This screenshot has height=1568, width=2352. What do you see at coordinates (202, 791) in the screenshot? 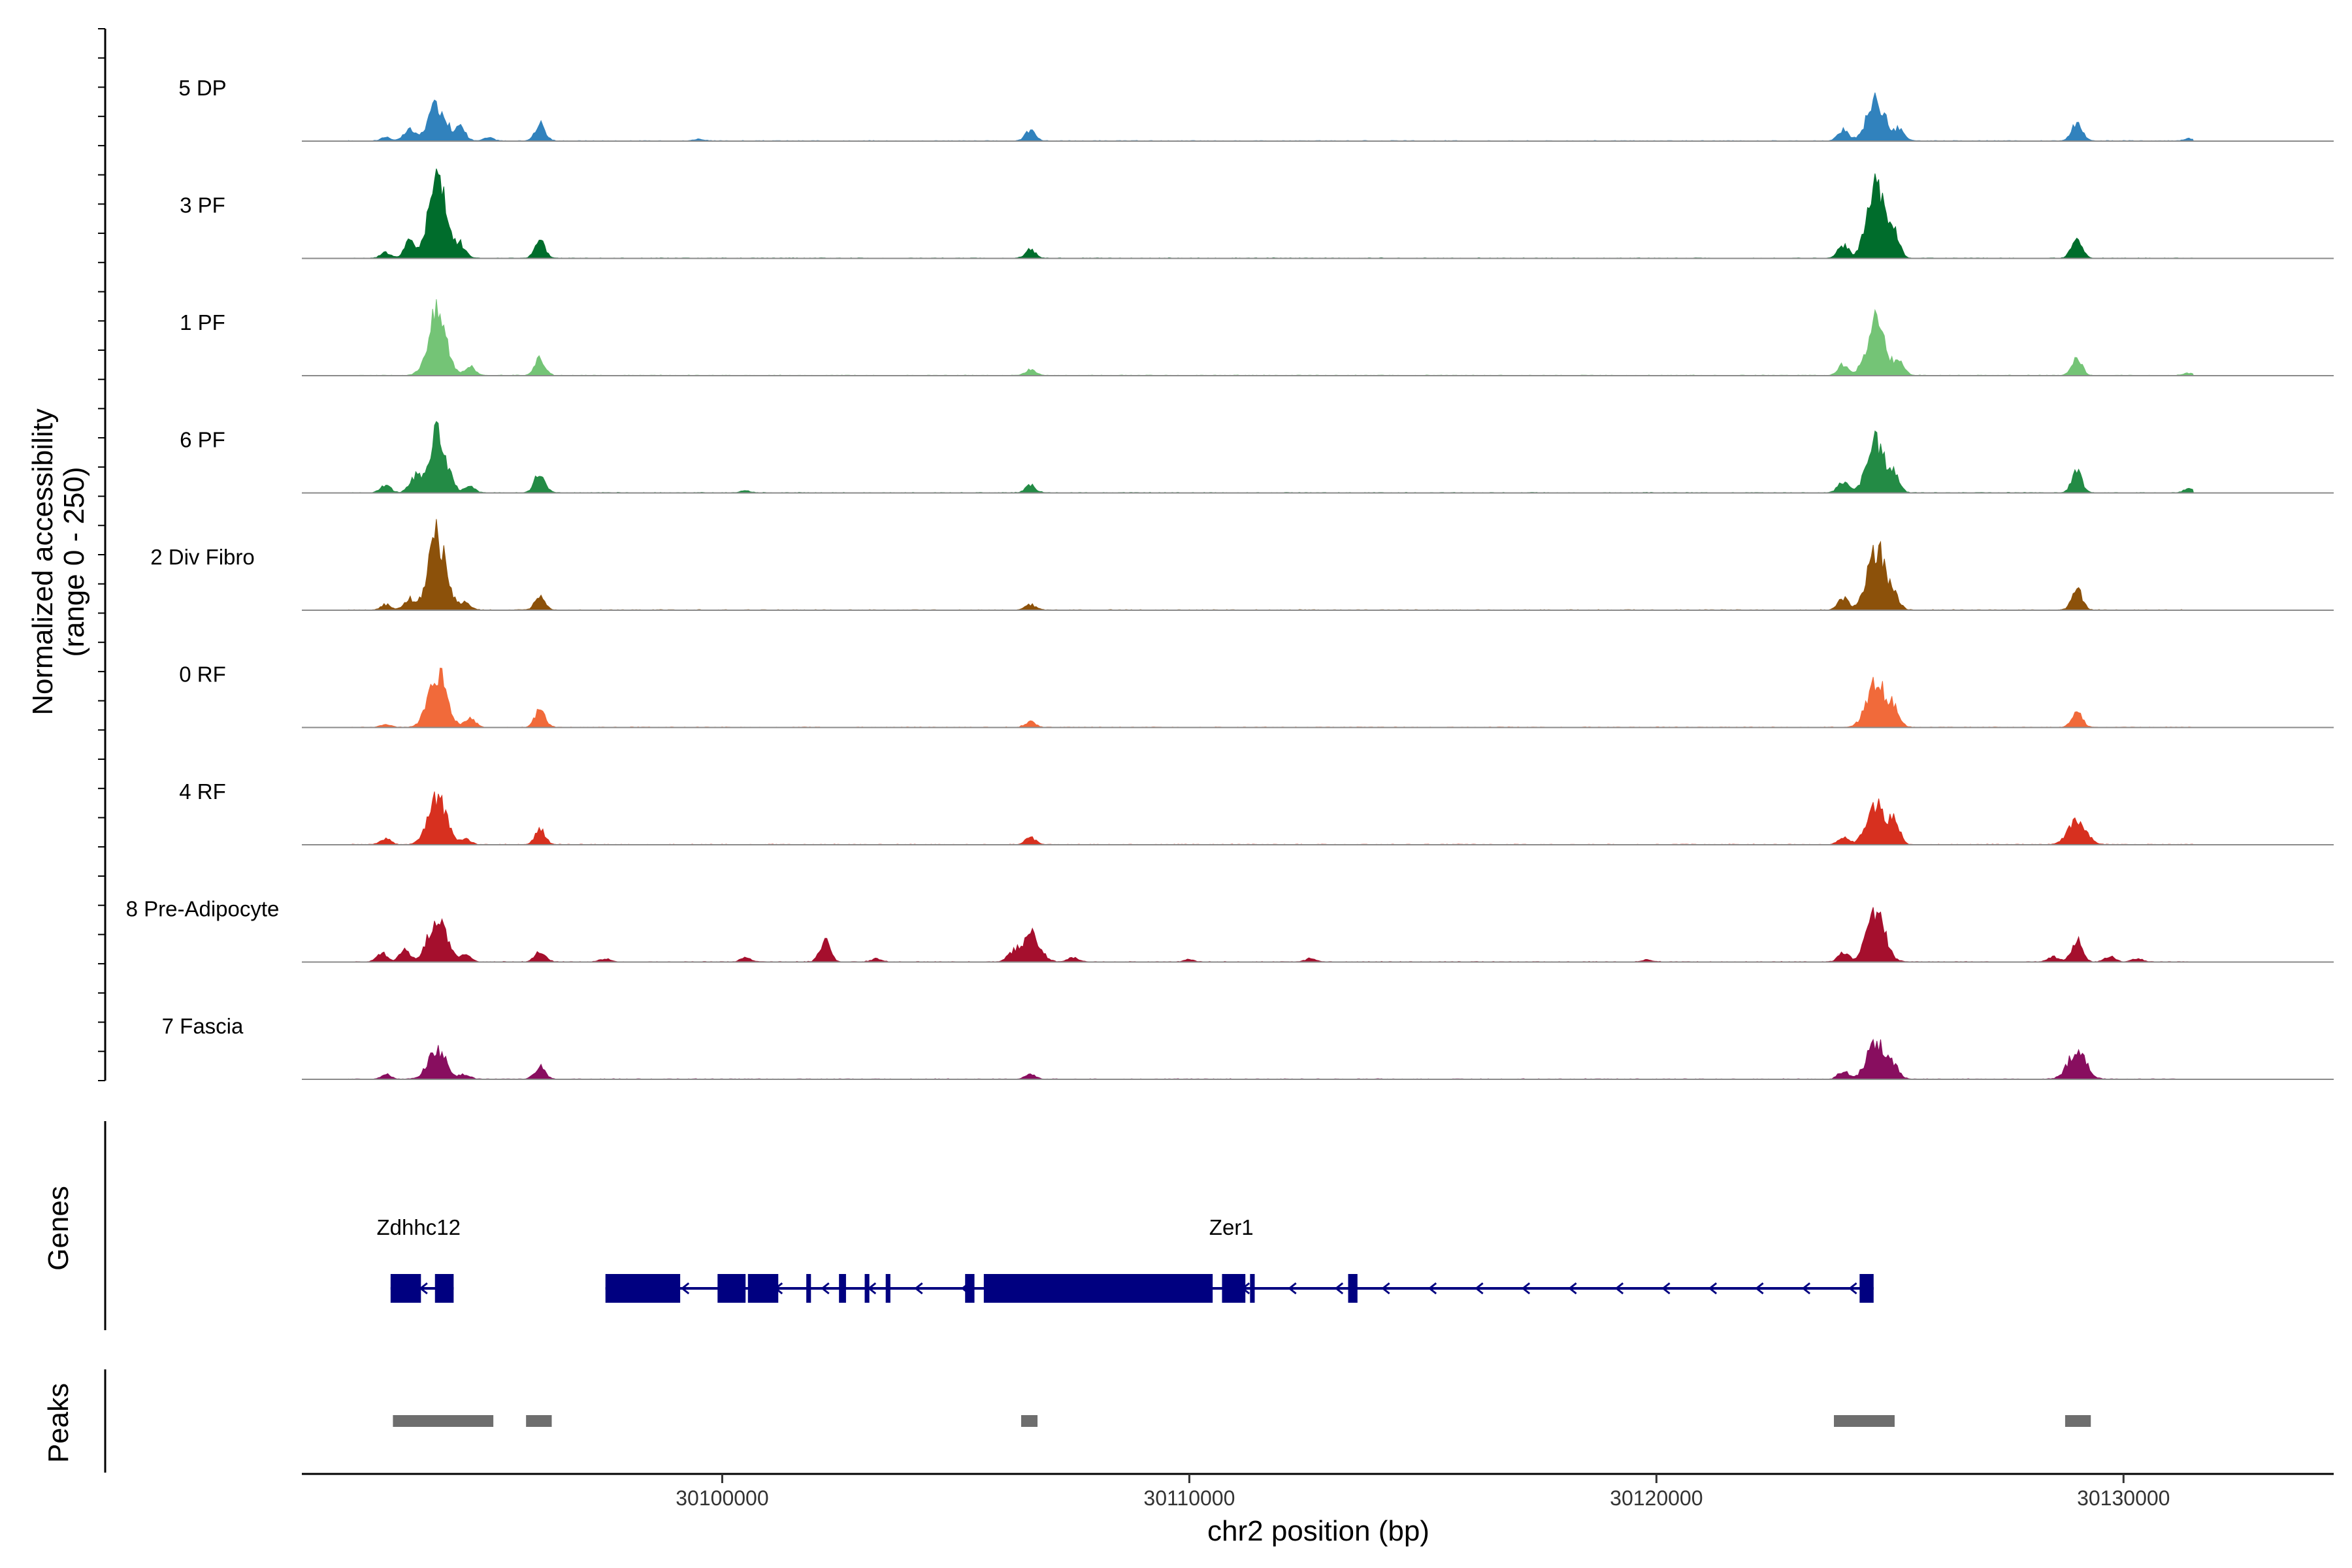
I see `track-label: 4 RF` at bounding box center [202, 791].